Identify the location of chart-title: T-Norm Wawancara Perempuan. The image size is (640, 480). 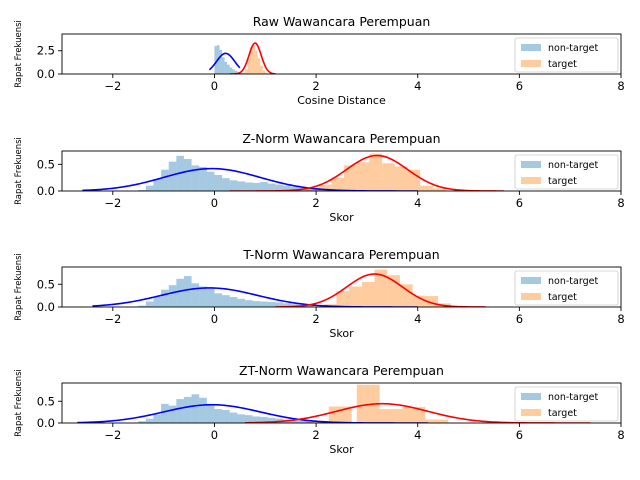
(340, 254).